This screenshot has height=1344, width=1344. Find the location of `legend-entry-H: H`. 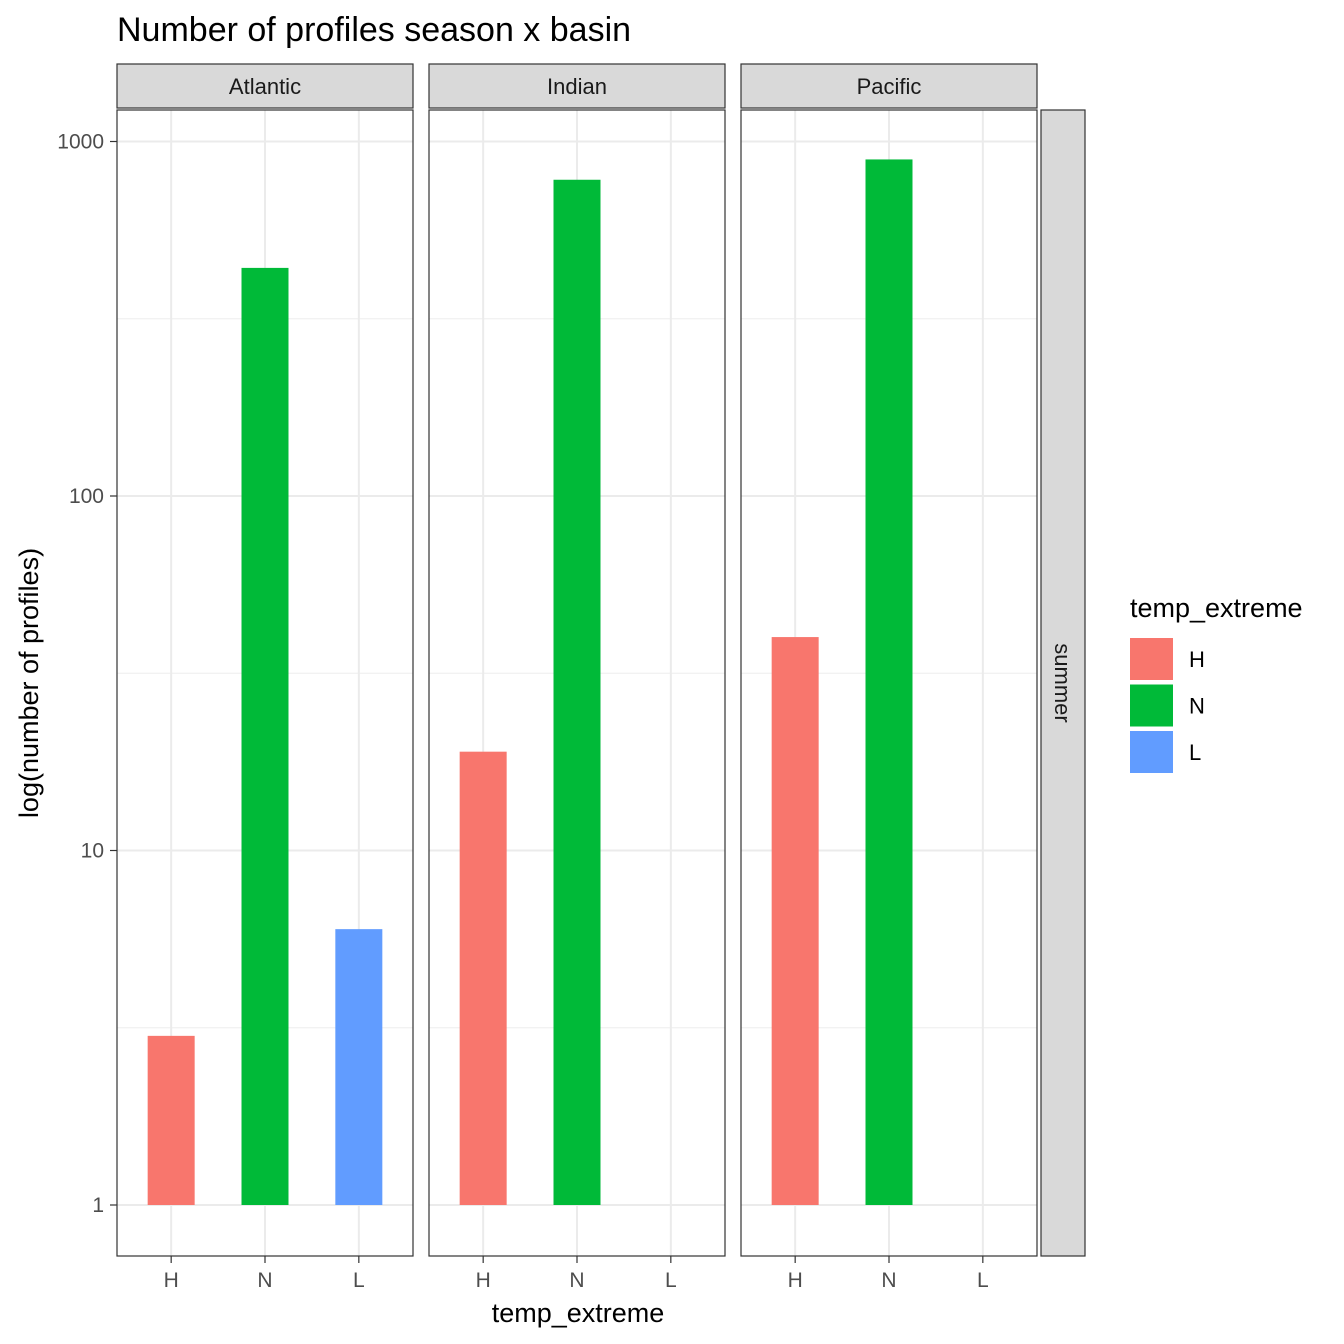

legend-entry-H: H is located at coordinates (1167, 659).